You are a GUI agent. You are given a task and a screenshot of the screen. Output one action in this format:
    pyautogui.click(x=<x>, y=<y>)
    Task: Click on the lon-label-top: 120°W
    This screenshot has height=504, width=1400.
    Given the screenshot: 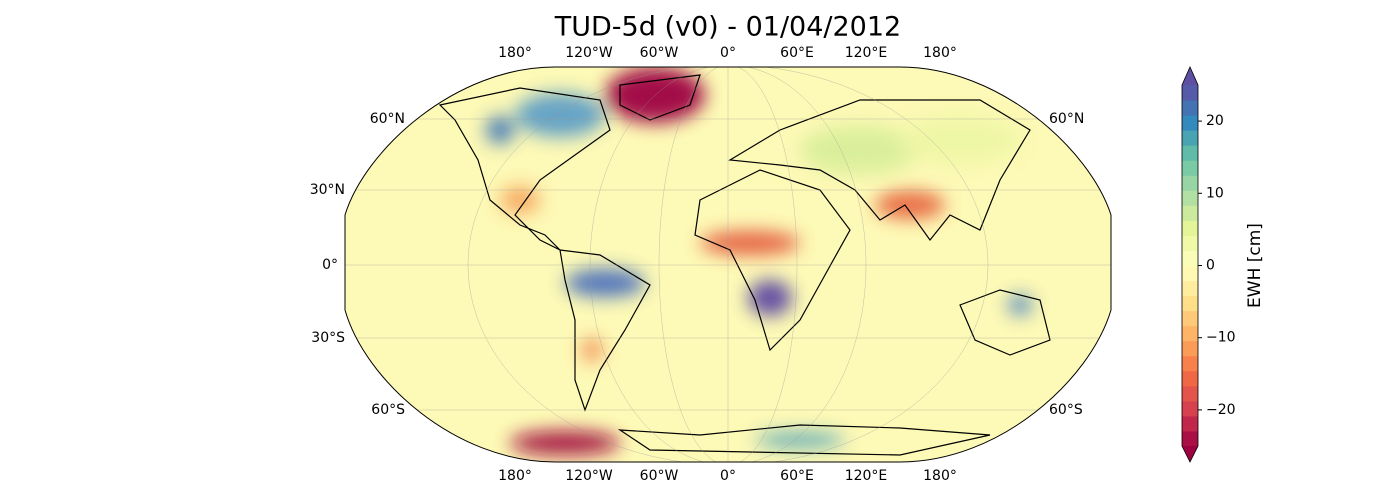 What is the action you would take?
    pyautogui.click(x=589, y=53)
    